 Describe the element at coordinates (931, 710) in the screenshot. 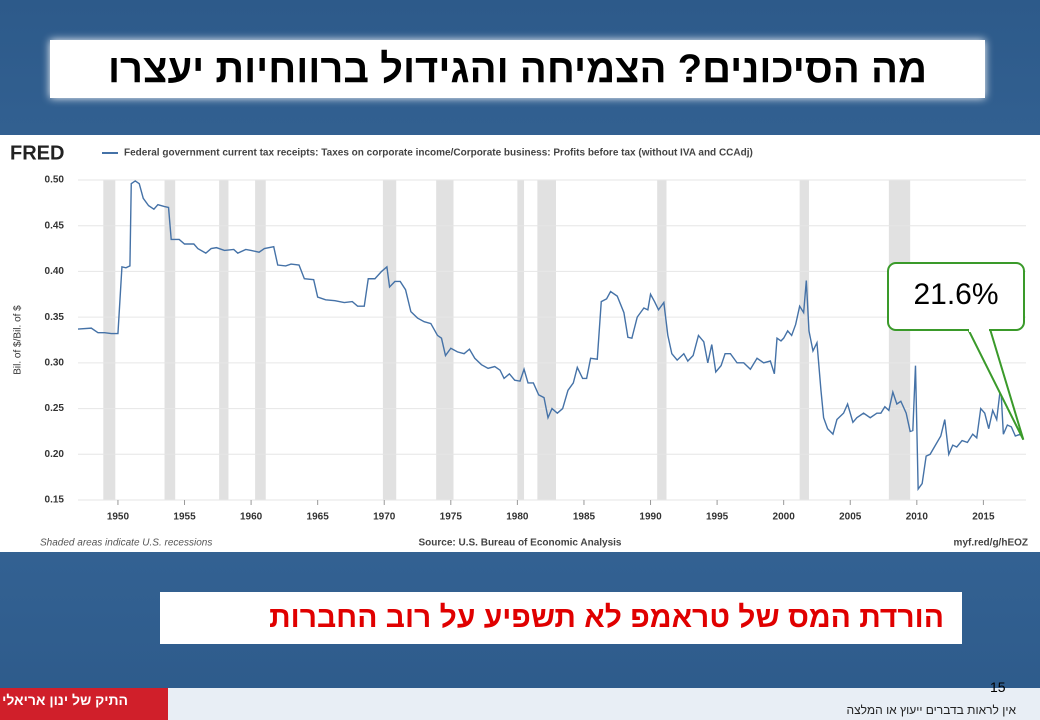

I see `disclaimer: אין לראות בדברים ייעוץ או המלצה` at that location.